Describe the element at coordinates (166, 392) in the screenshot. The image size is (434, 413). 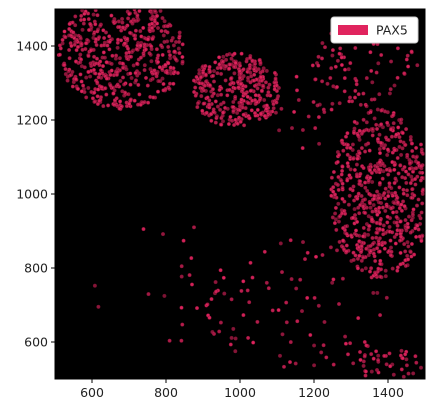
I see `x-tick-label-800: 800` at that location.